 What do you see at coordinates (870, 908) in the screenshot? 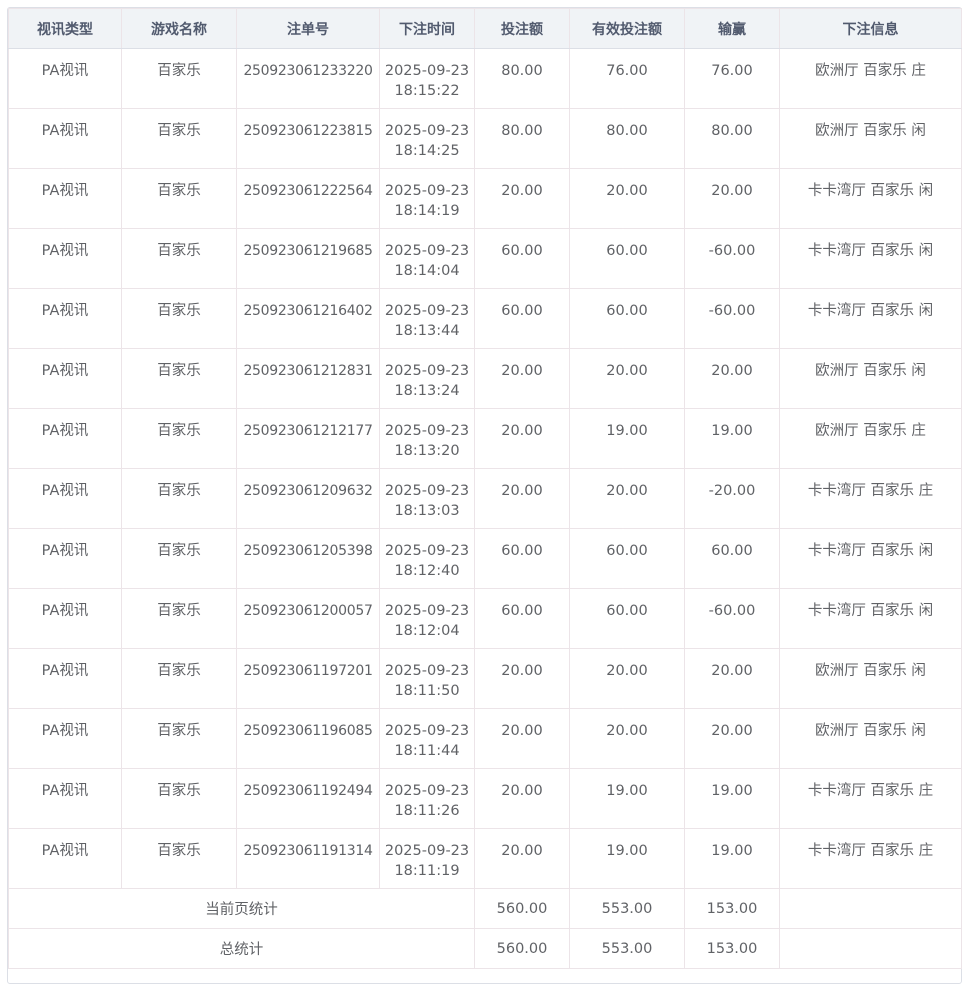
I see `summary-empty` at bounding box center [870, 908].